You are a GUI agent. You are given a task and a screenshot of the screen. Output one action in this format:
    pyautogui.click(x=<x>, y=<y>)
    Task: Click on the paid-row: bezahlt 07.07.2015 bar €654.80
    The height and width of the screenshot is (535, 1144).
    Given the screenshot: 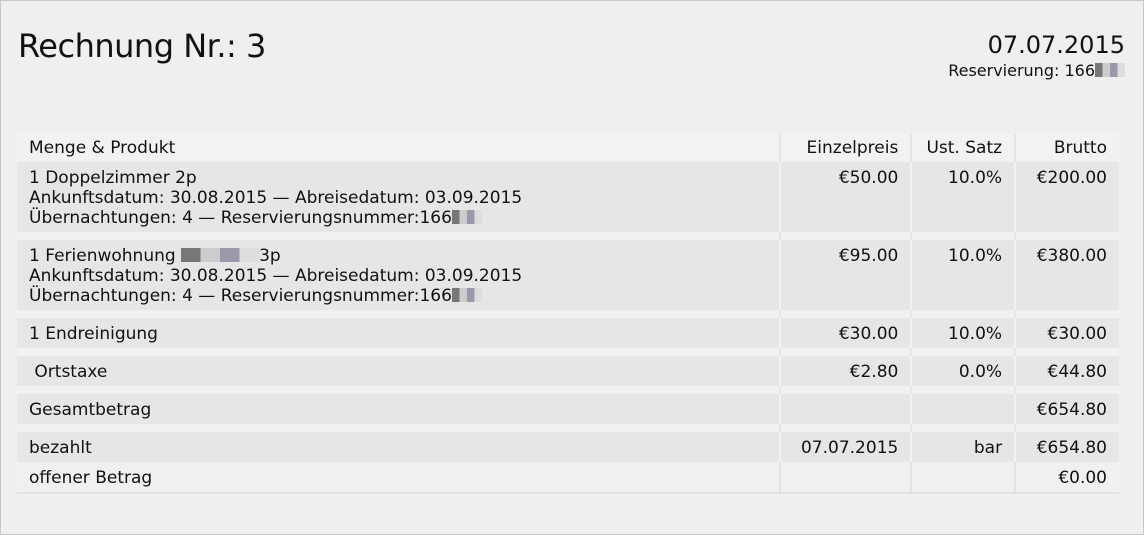 What is the action you would take?
    pyautogui.click(x=568, y=447)
    